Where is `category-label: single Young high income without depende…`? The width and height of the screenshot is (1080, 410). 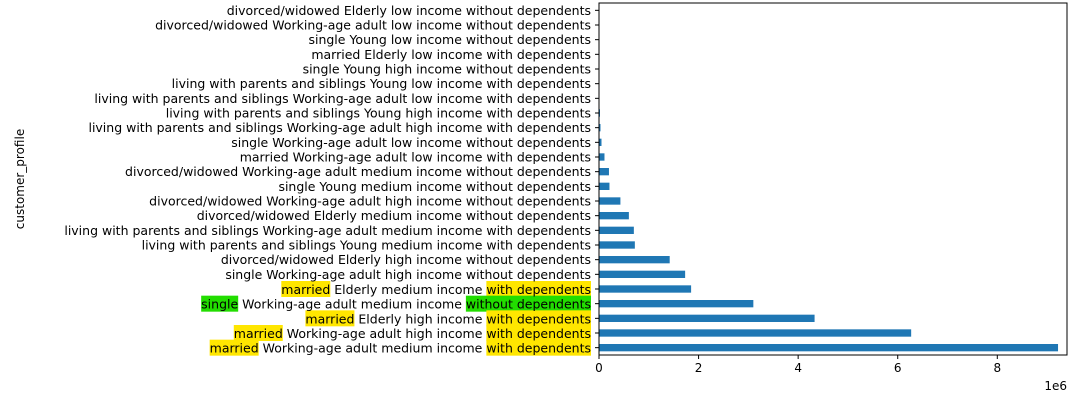
category-label: single Young high income without depende… is located at coordinates (447, 69).